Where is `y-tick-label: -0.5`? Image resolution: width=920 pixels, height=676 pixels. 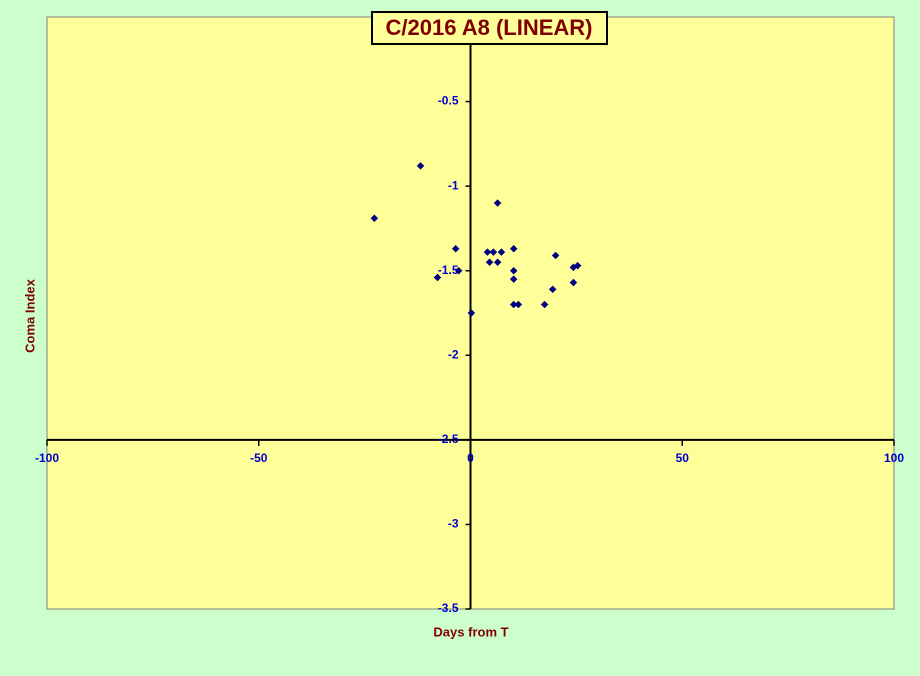 y-tick-label: -0.5 is located at coordinates (448, 101).